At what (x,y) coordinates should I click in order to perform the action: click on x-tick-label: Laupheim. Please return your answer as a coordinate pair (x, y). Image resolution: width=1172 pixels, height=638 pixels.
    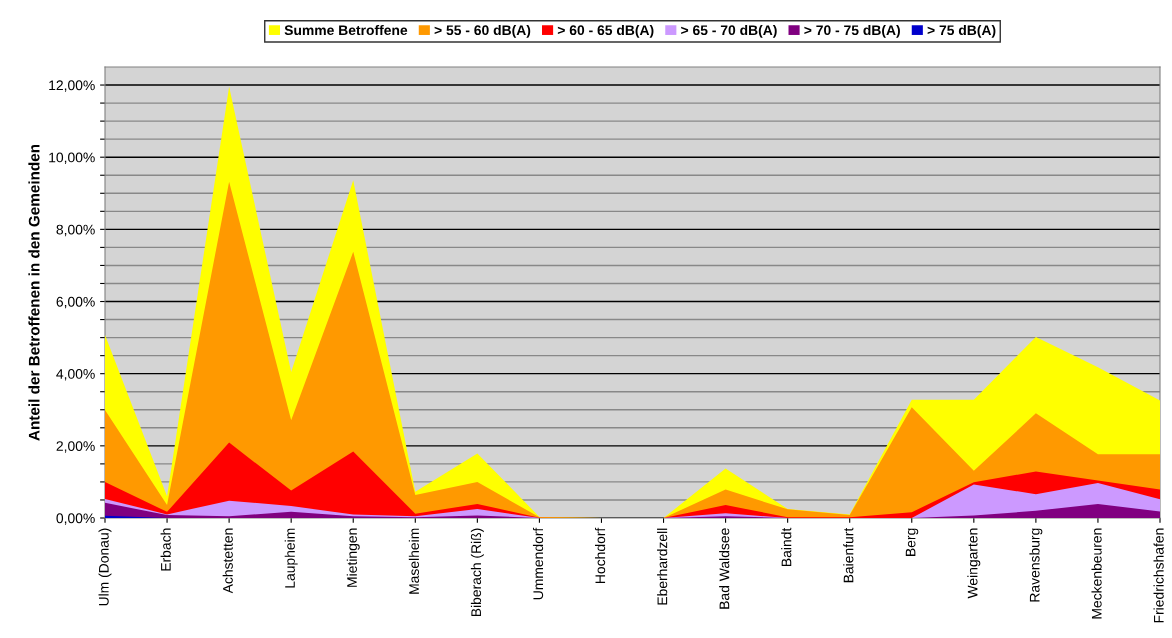
    Looking at the image, I should click on (291, 558).